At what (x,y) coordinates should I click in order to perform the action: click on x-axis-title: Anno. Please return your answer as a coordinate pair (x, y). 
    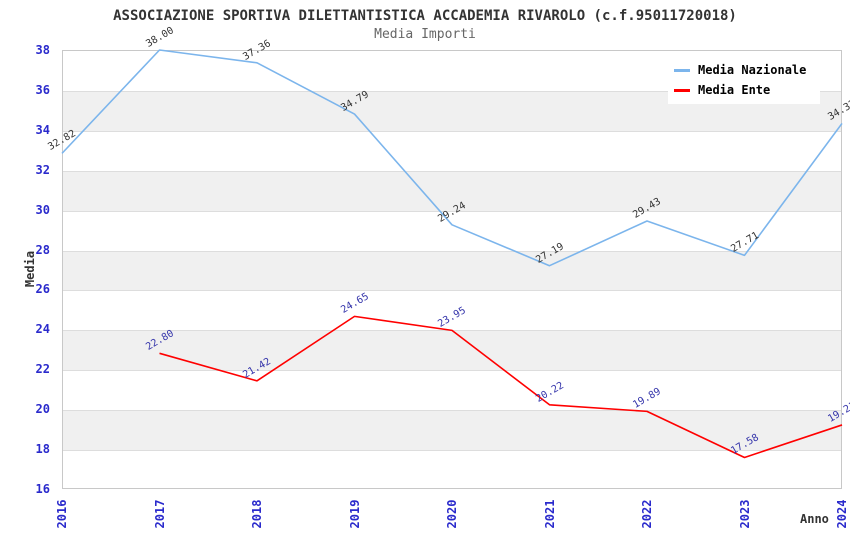
    Looking at the image, I should click on (814, 519).